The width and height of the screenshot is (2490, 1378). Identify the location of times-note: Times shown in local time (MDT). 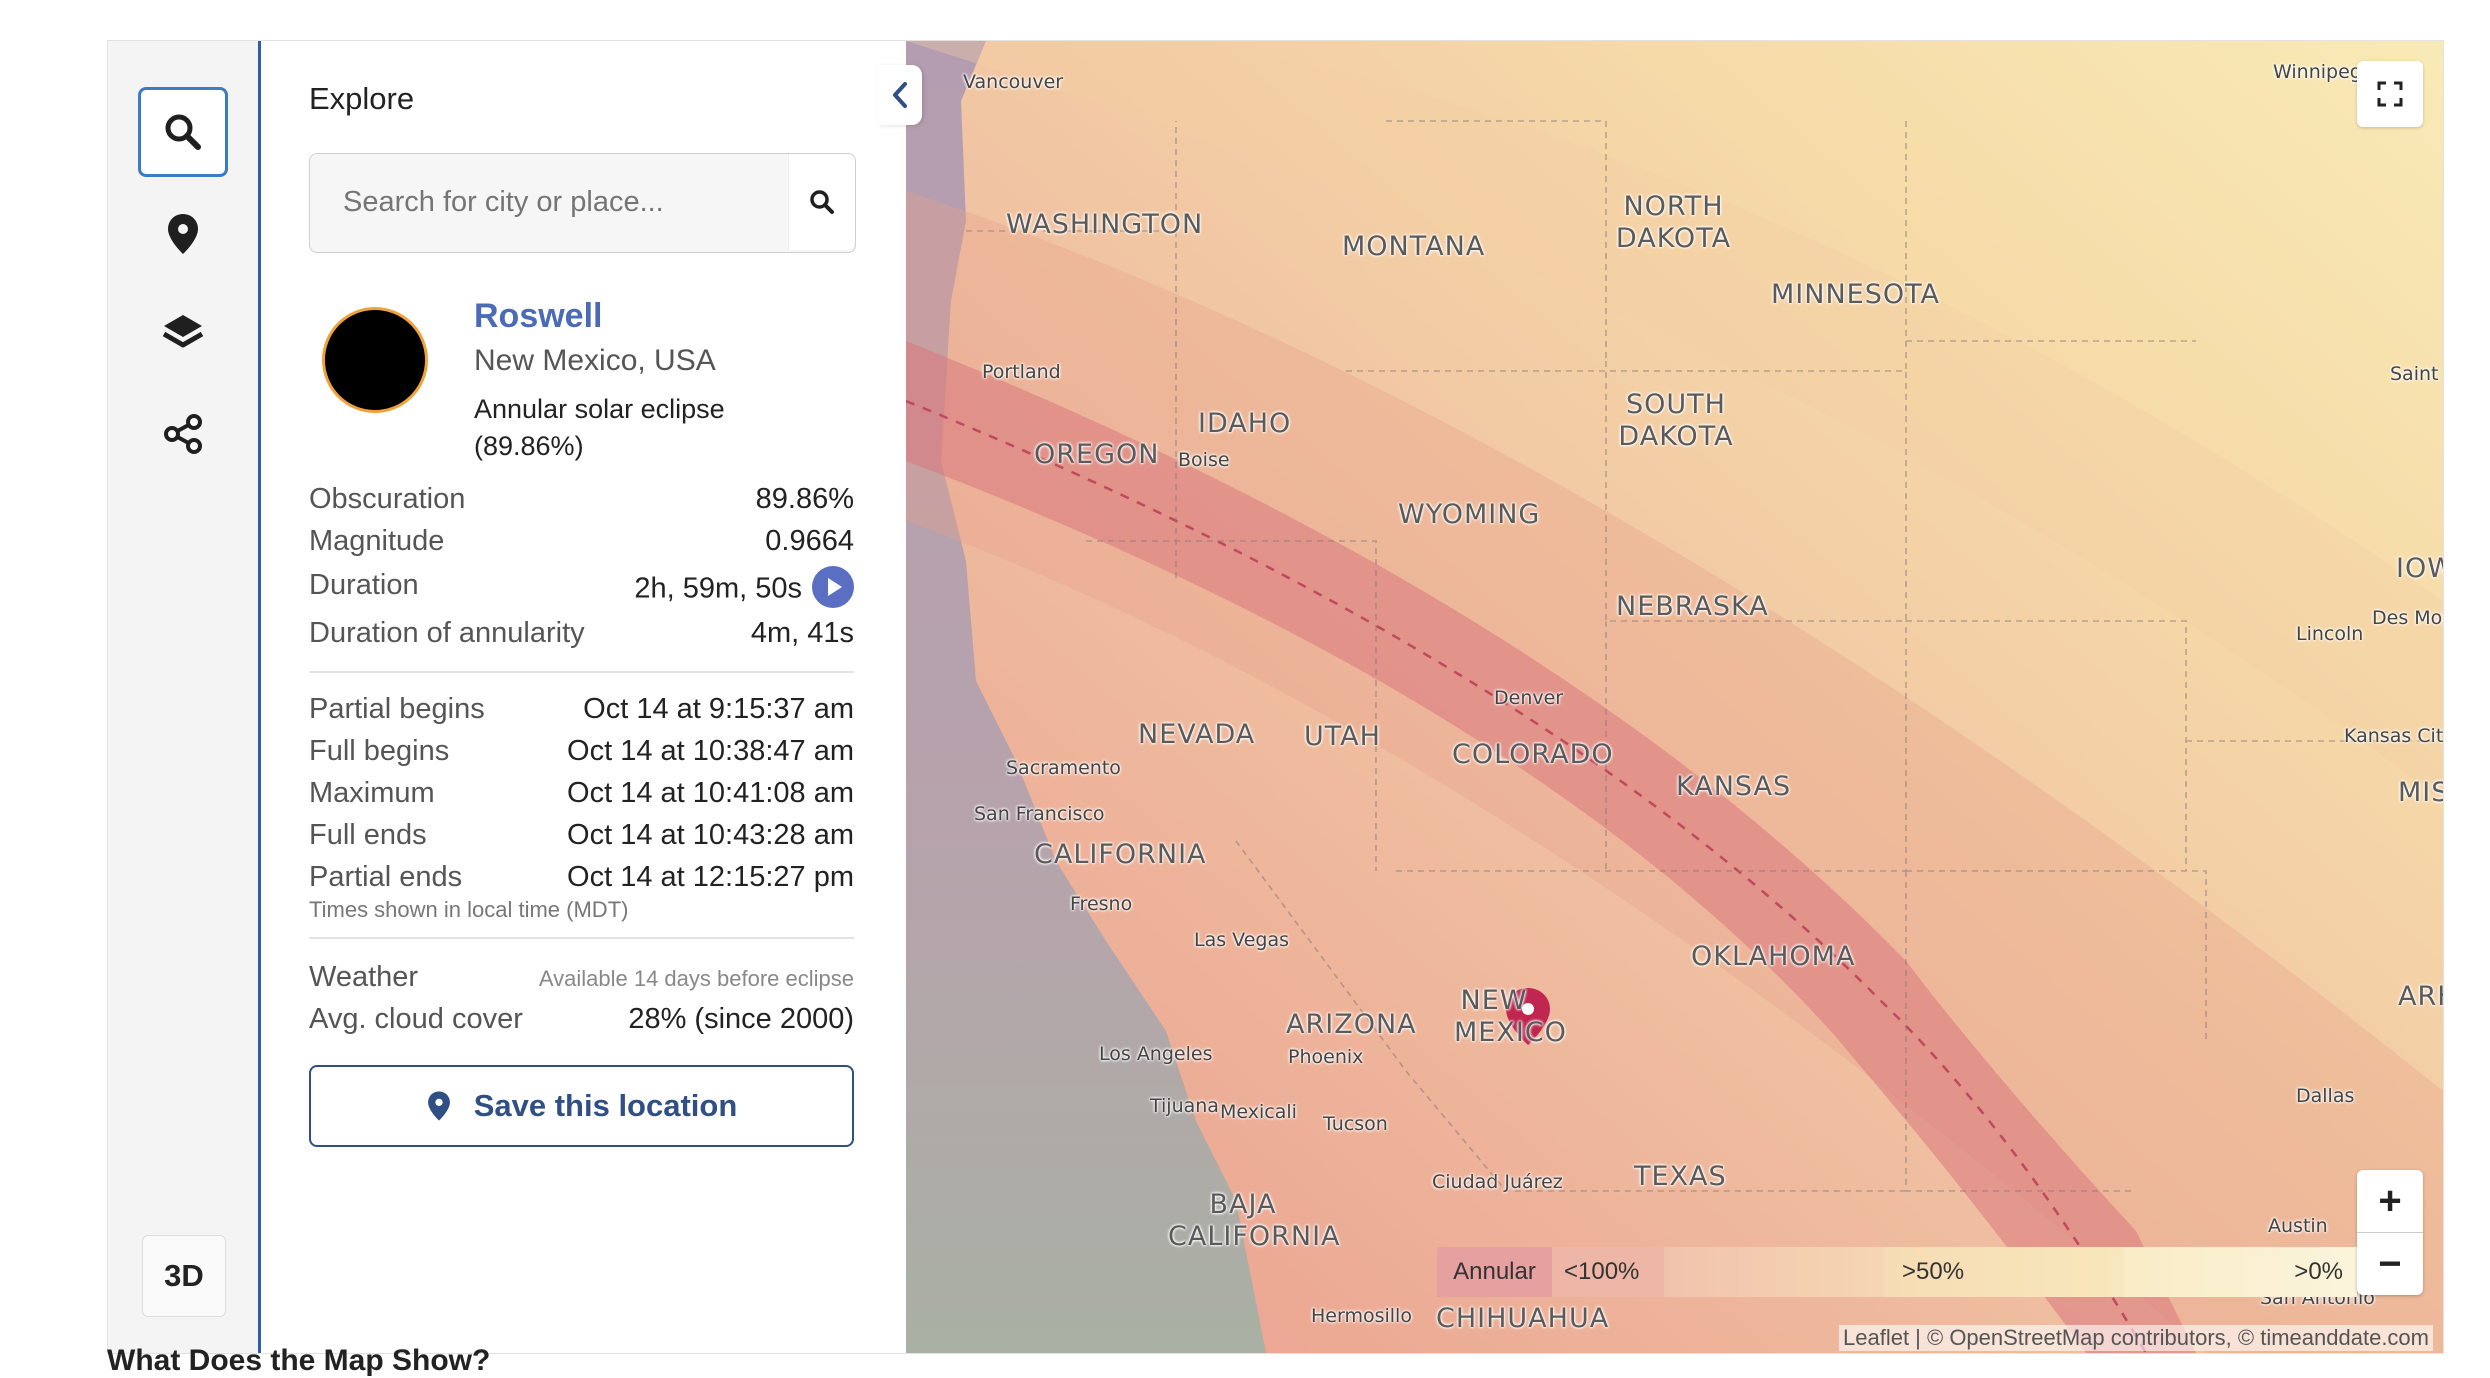
(469, 909).